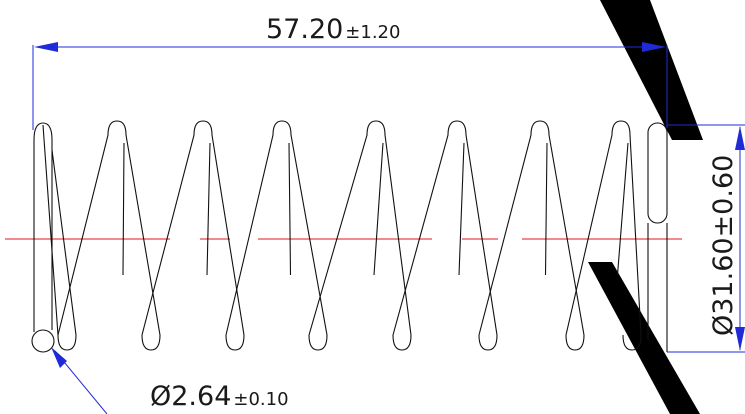  What do you see at coordinates (79, 380) in the screenshot?
I see `wire-diameter-leader` at bounding box center [79, 380].